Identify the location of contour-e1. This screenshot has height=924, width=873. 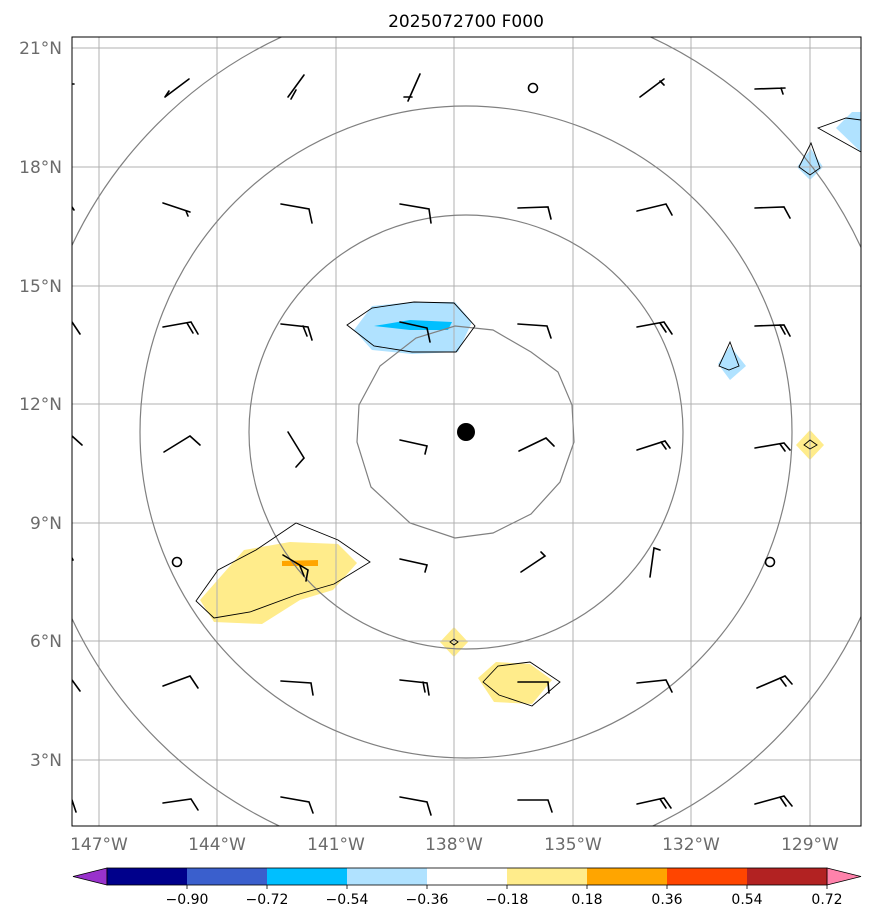
(809, 158).